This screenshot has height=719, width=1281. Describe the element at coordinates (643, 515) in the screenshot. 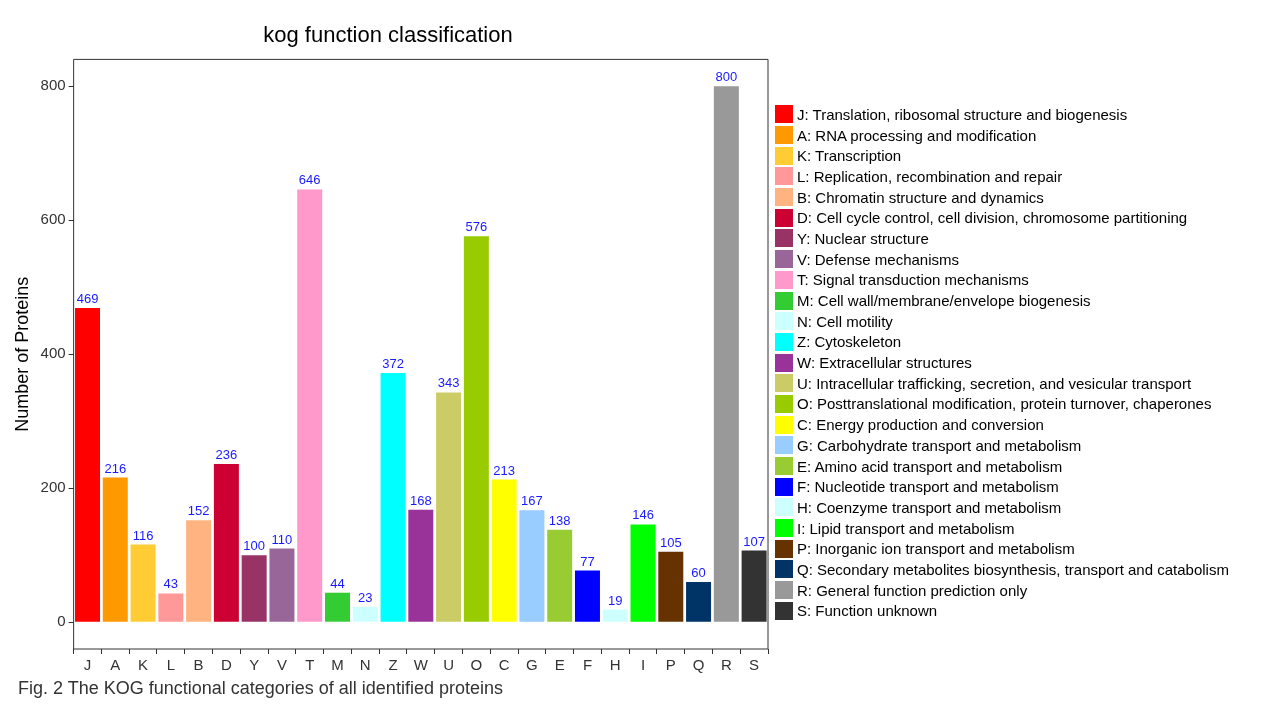

I see `data-label: 146` at that location.